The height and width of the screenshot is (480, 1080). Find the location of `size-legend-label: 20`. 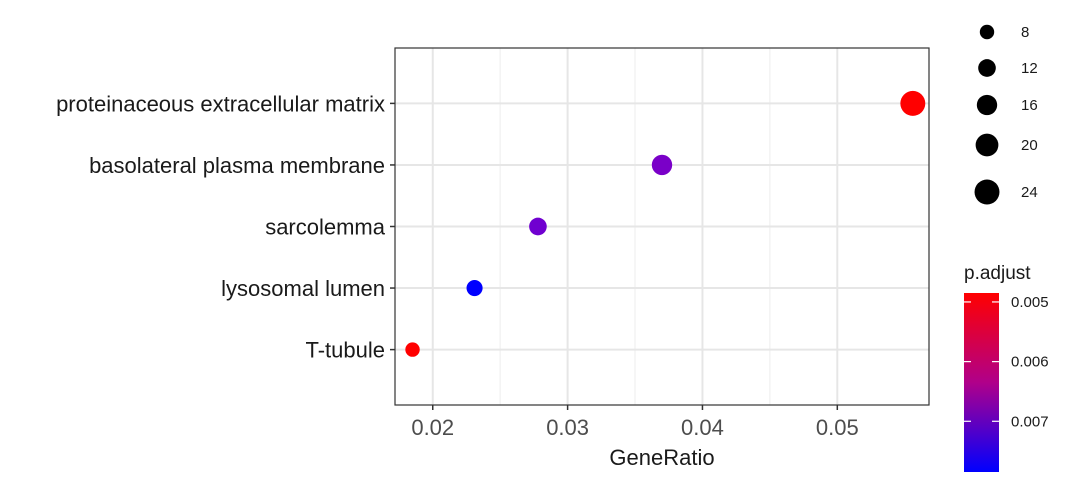

size-legend-label: 20 is located at coordinates (1029, 145).